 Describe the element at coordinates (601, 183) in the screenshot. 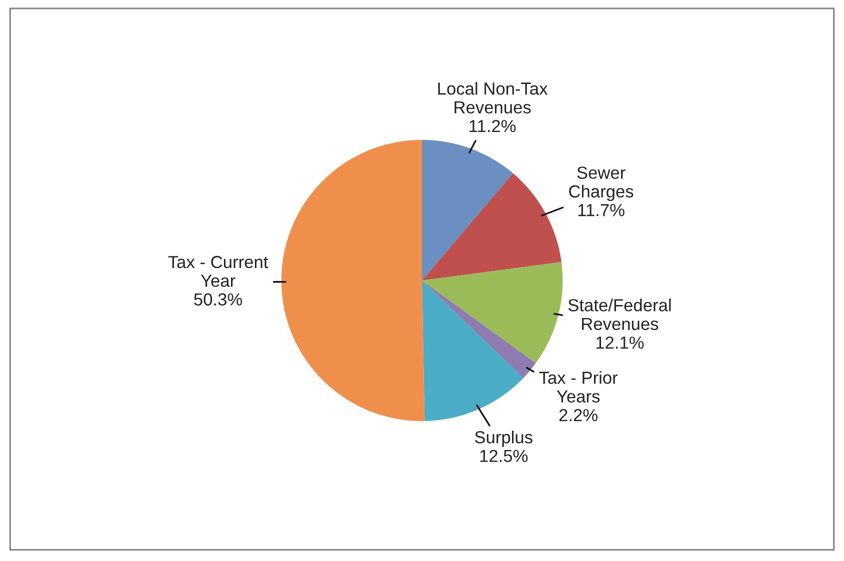

I see `slice-label: Sewer Charges` at that location.